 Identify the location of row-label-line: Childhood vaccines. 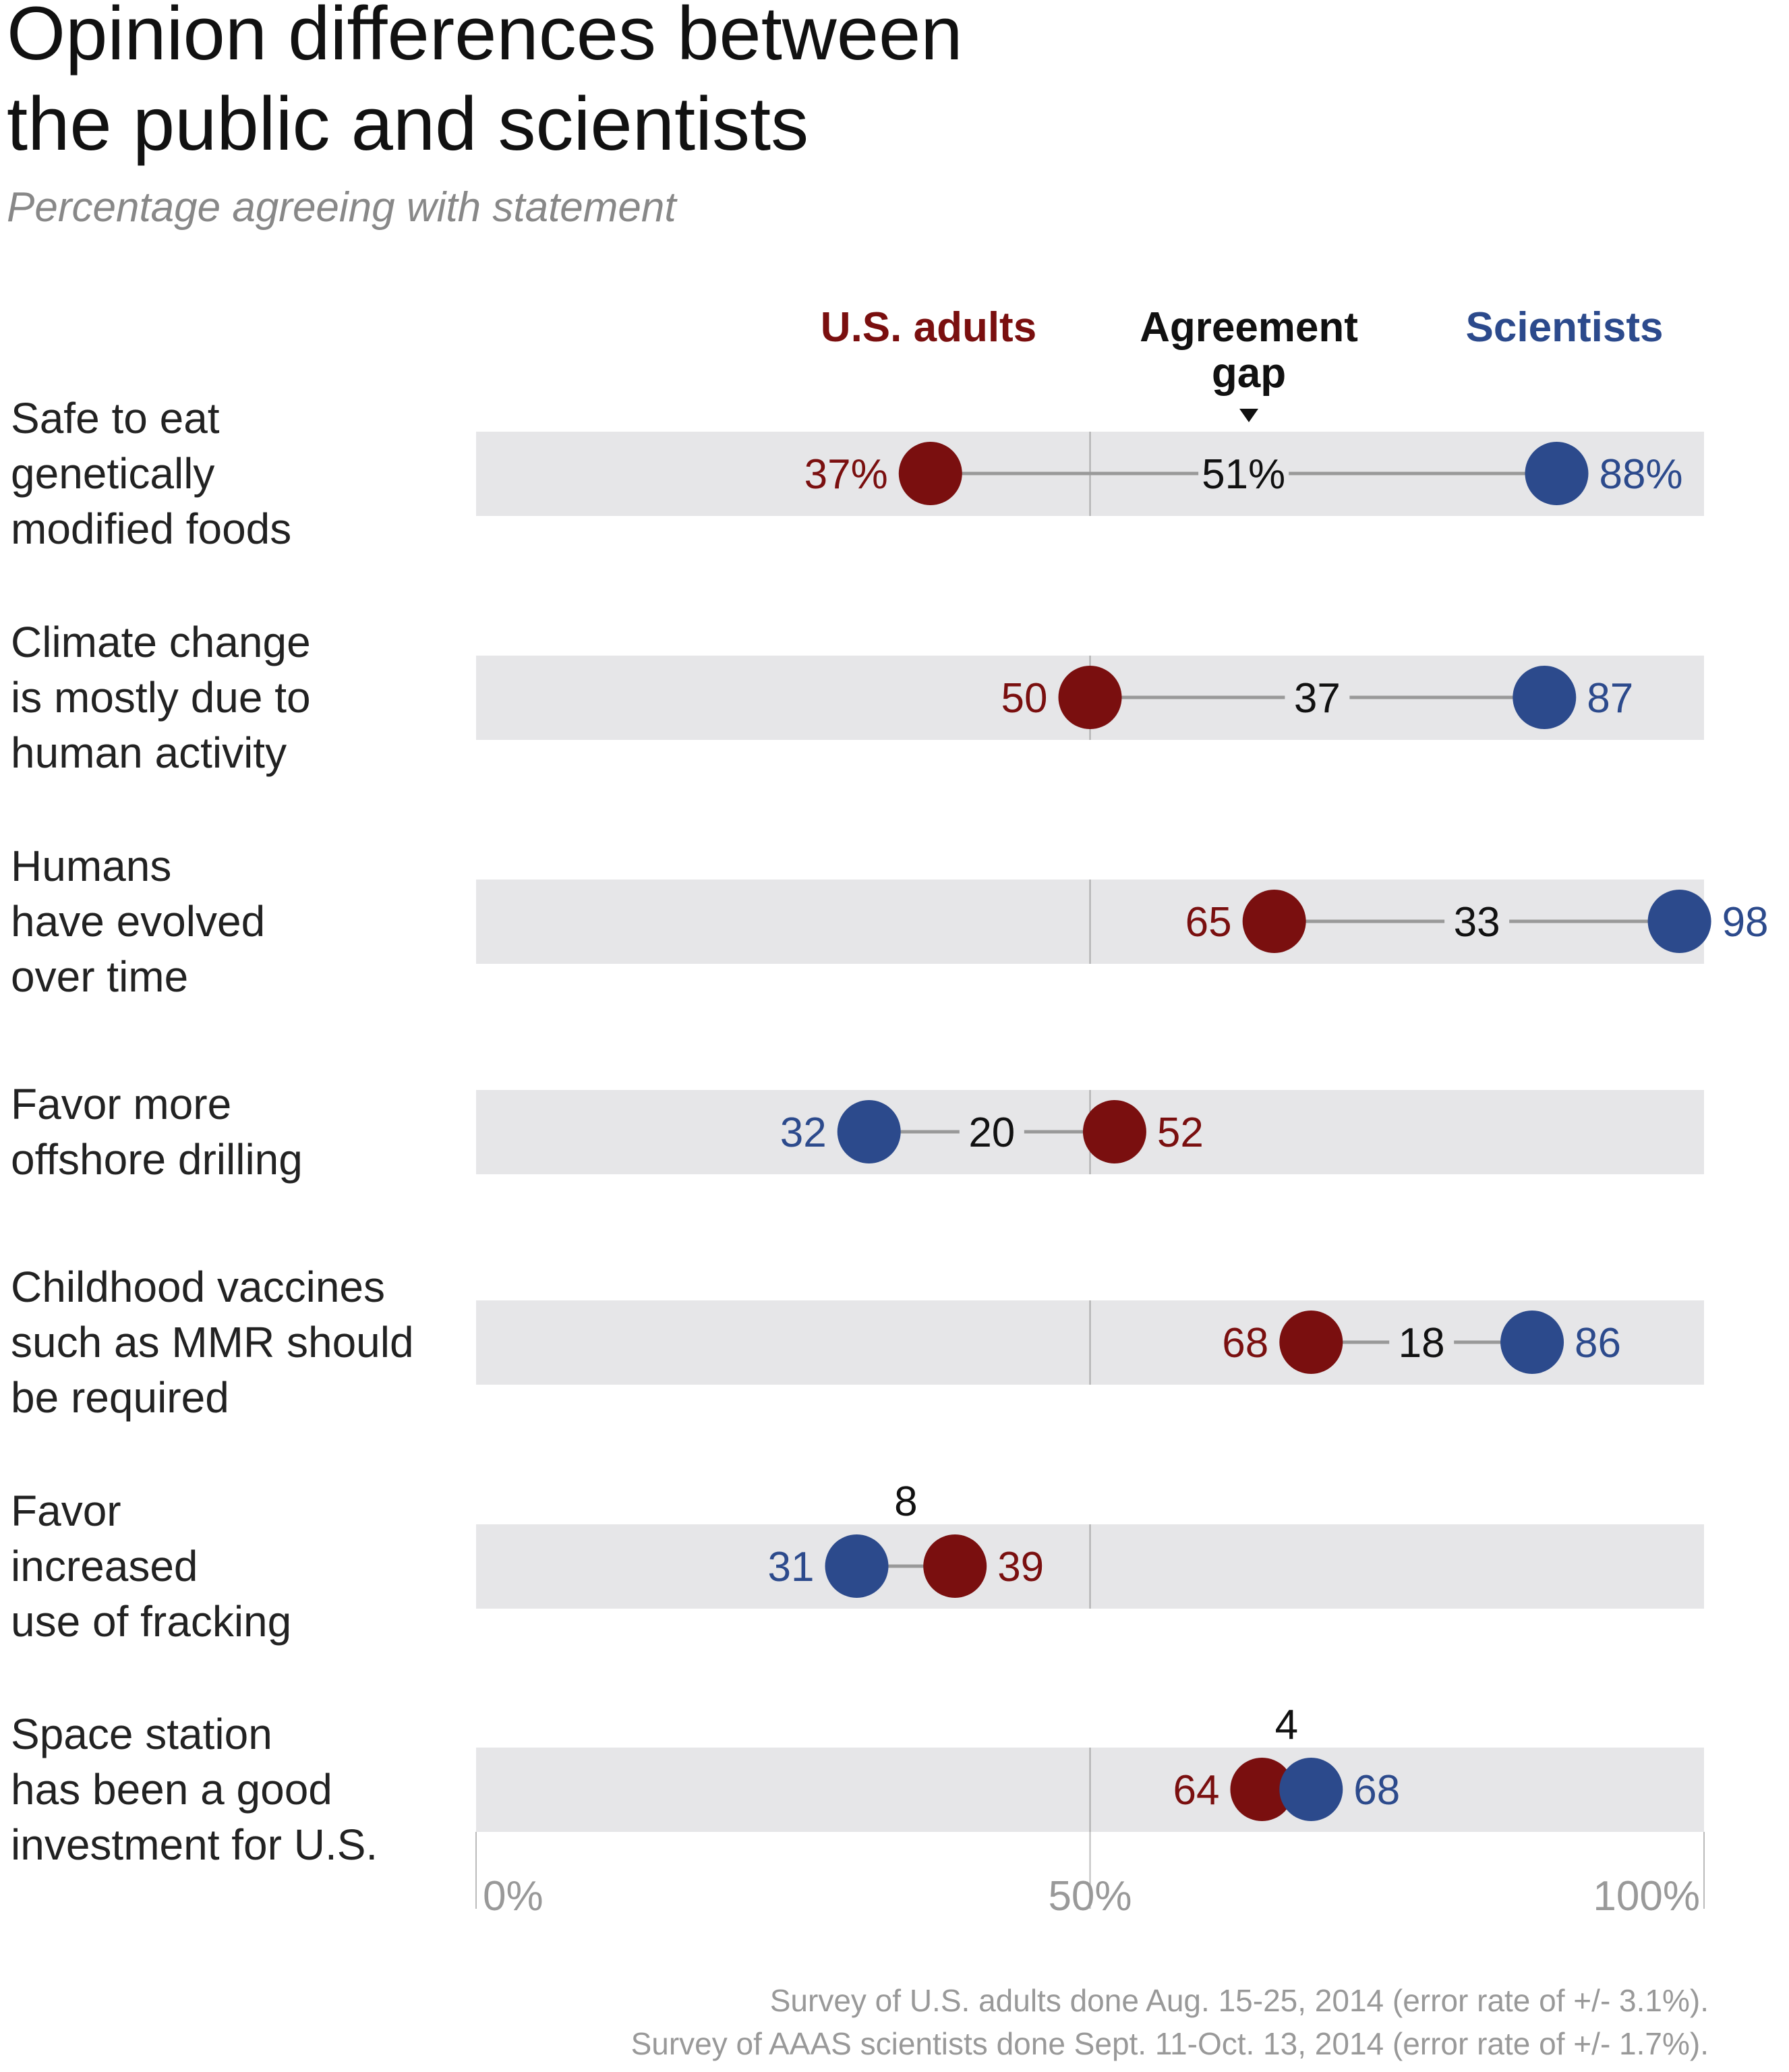
(198, 1287).